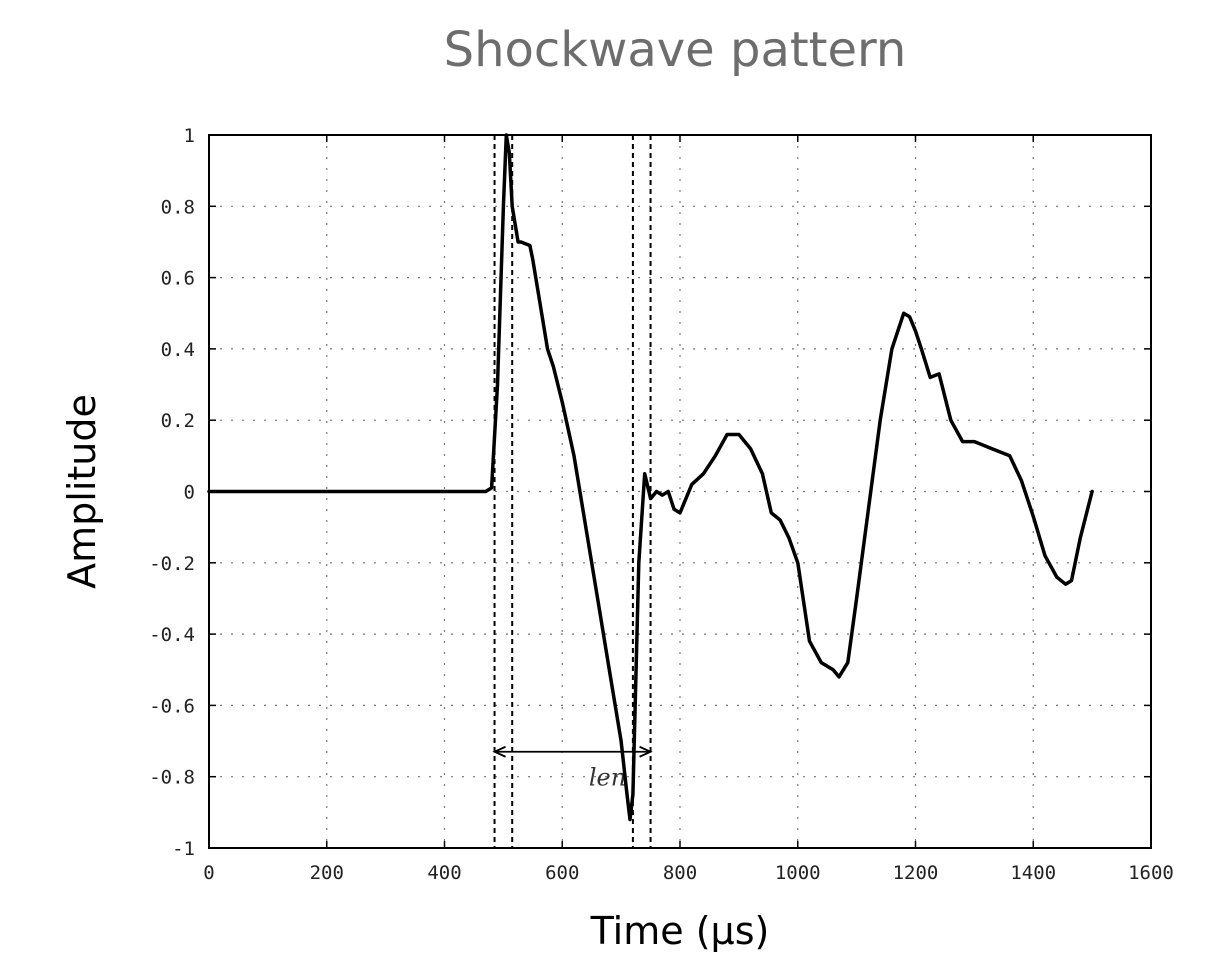 This screenshot has height=963, width=1209. What do you see at coordinates (208, 873) in the screenshot?
I see `x-tick-label: 0` at bounding box center [208, 873].